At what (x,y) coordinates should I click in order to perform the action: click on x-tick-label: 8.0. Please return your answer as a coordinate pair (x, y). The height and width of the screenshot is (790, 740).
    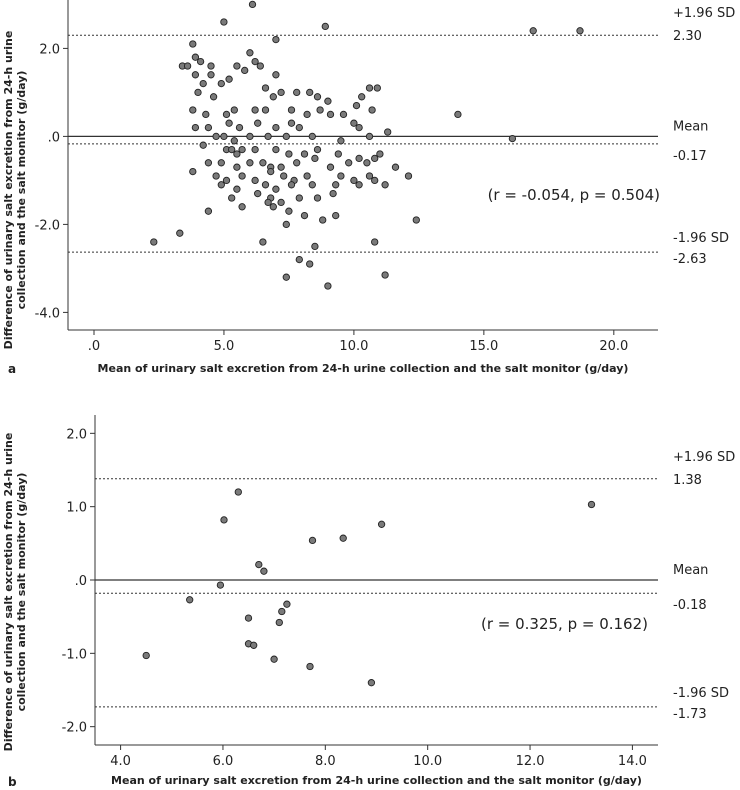
    Looking at the image, I should click on (325, 761).